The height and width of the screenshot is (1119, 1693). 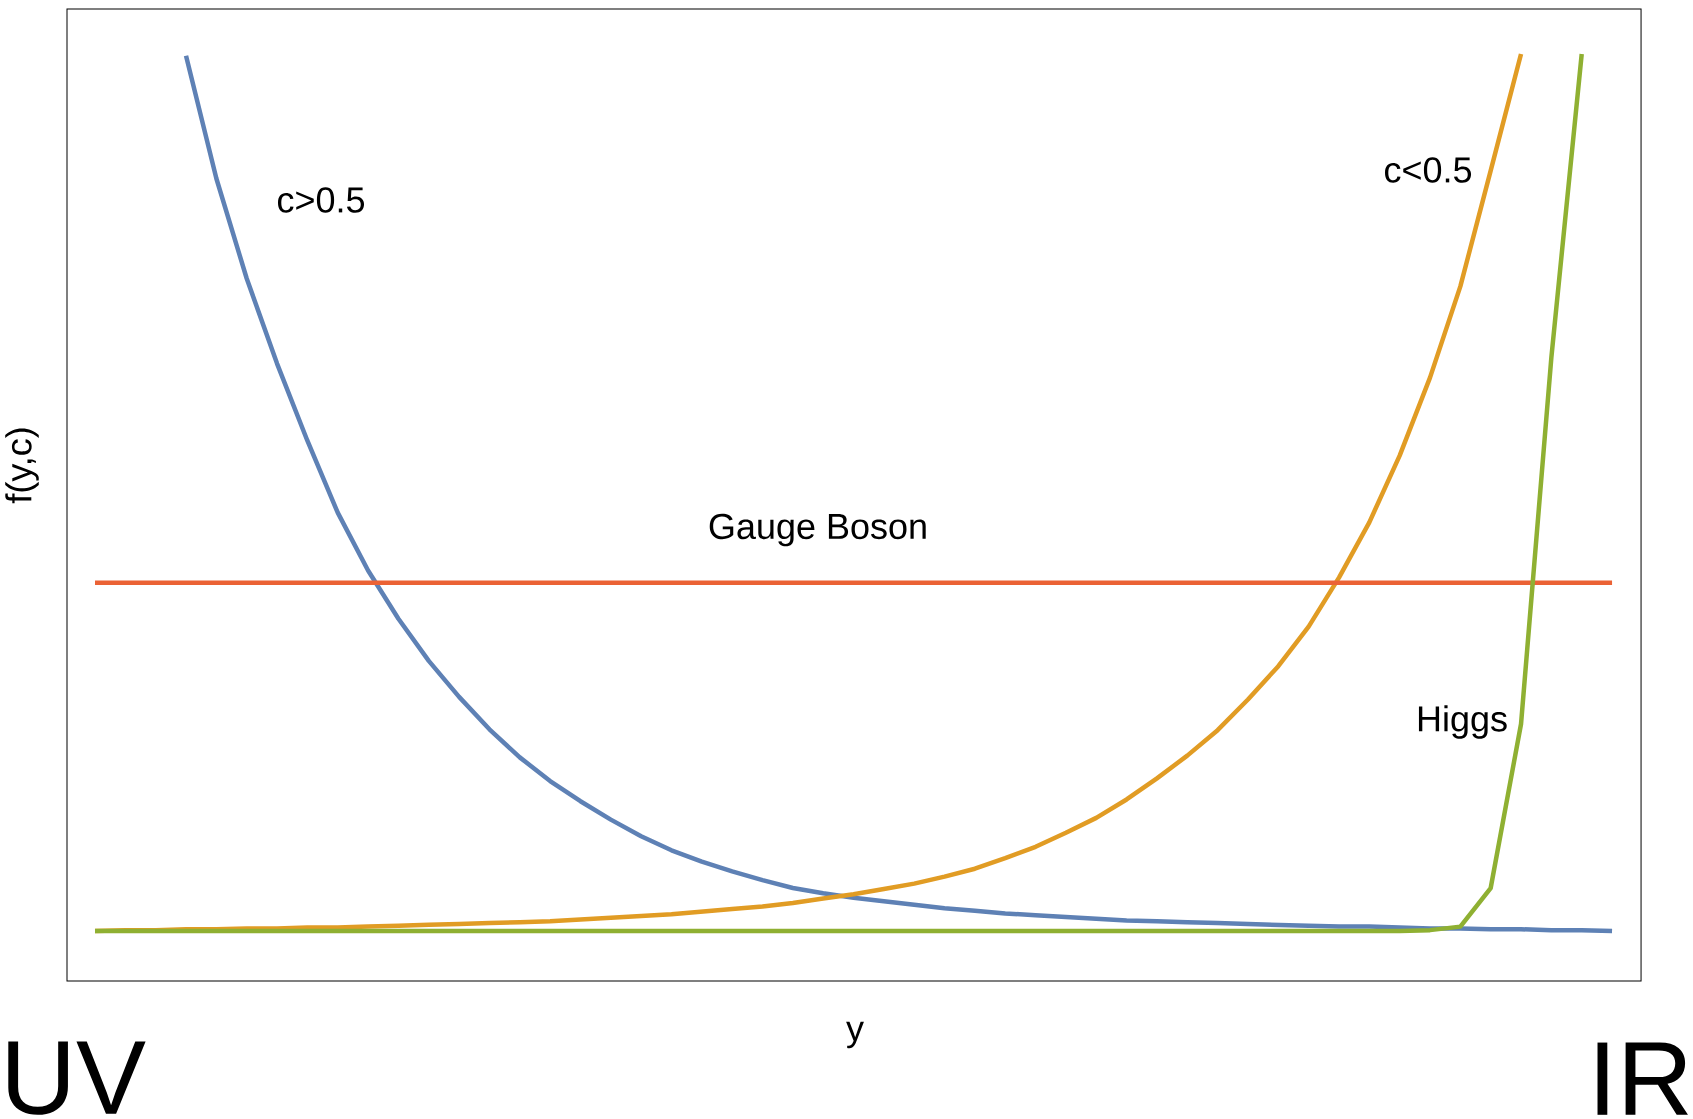 I want to click on series-label: c>0.5, so click(x=321, y=200).